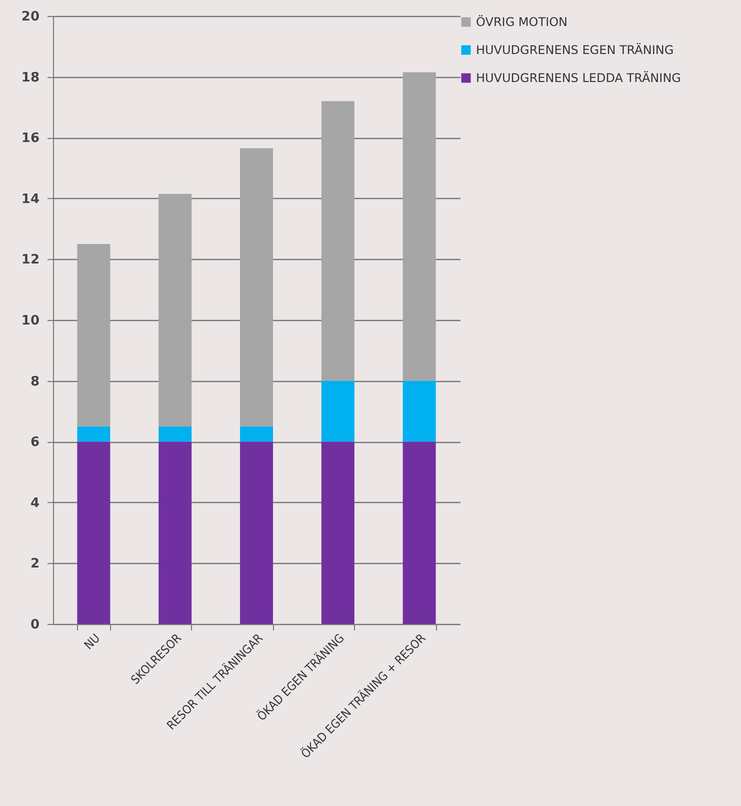 The image size is (741, 806). What do you see at coordinates (92, 641) in the screenshot?
I see `x-tick-label: NU` at bounding box center [92, 641].